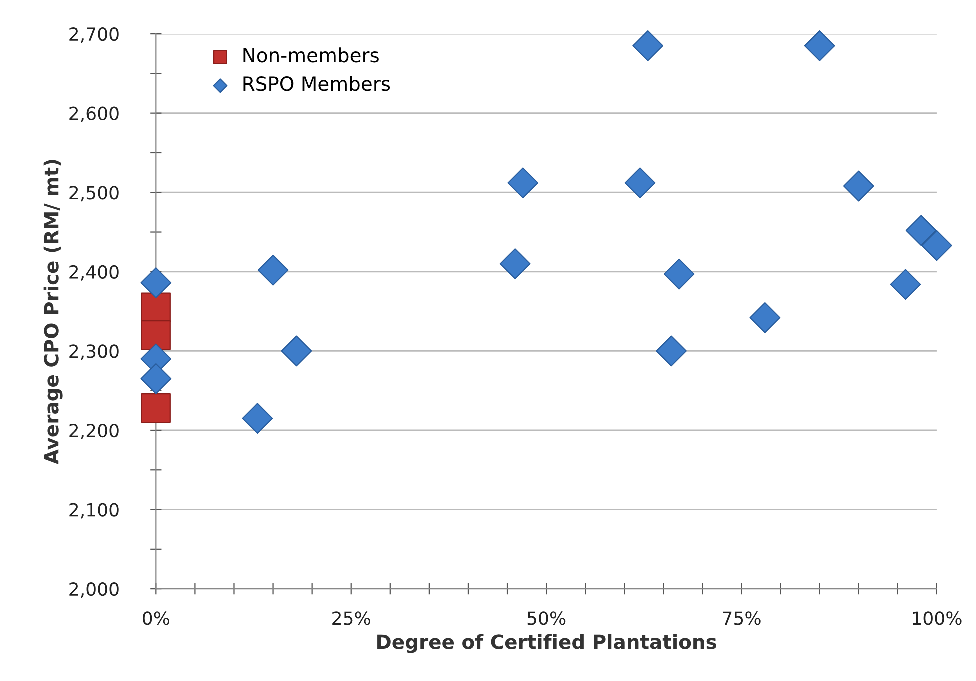  Describe the element at coordinates (742, 619) in the screenshot. I see `x-tick-label: 75%` at that location.